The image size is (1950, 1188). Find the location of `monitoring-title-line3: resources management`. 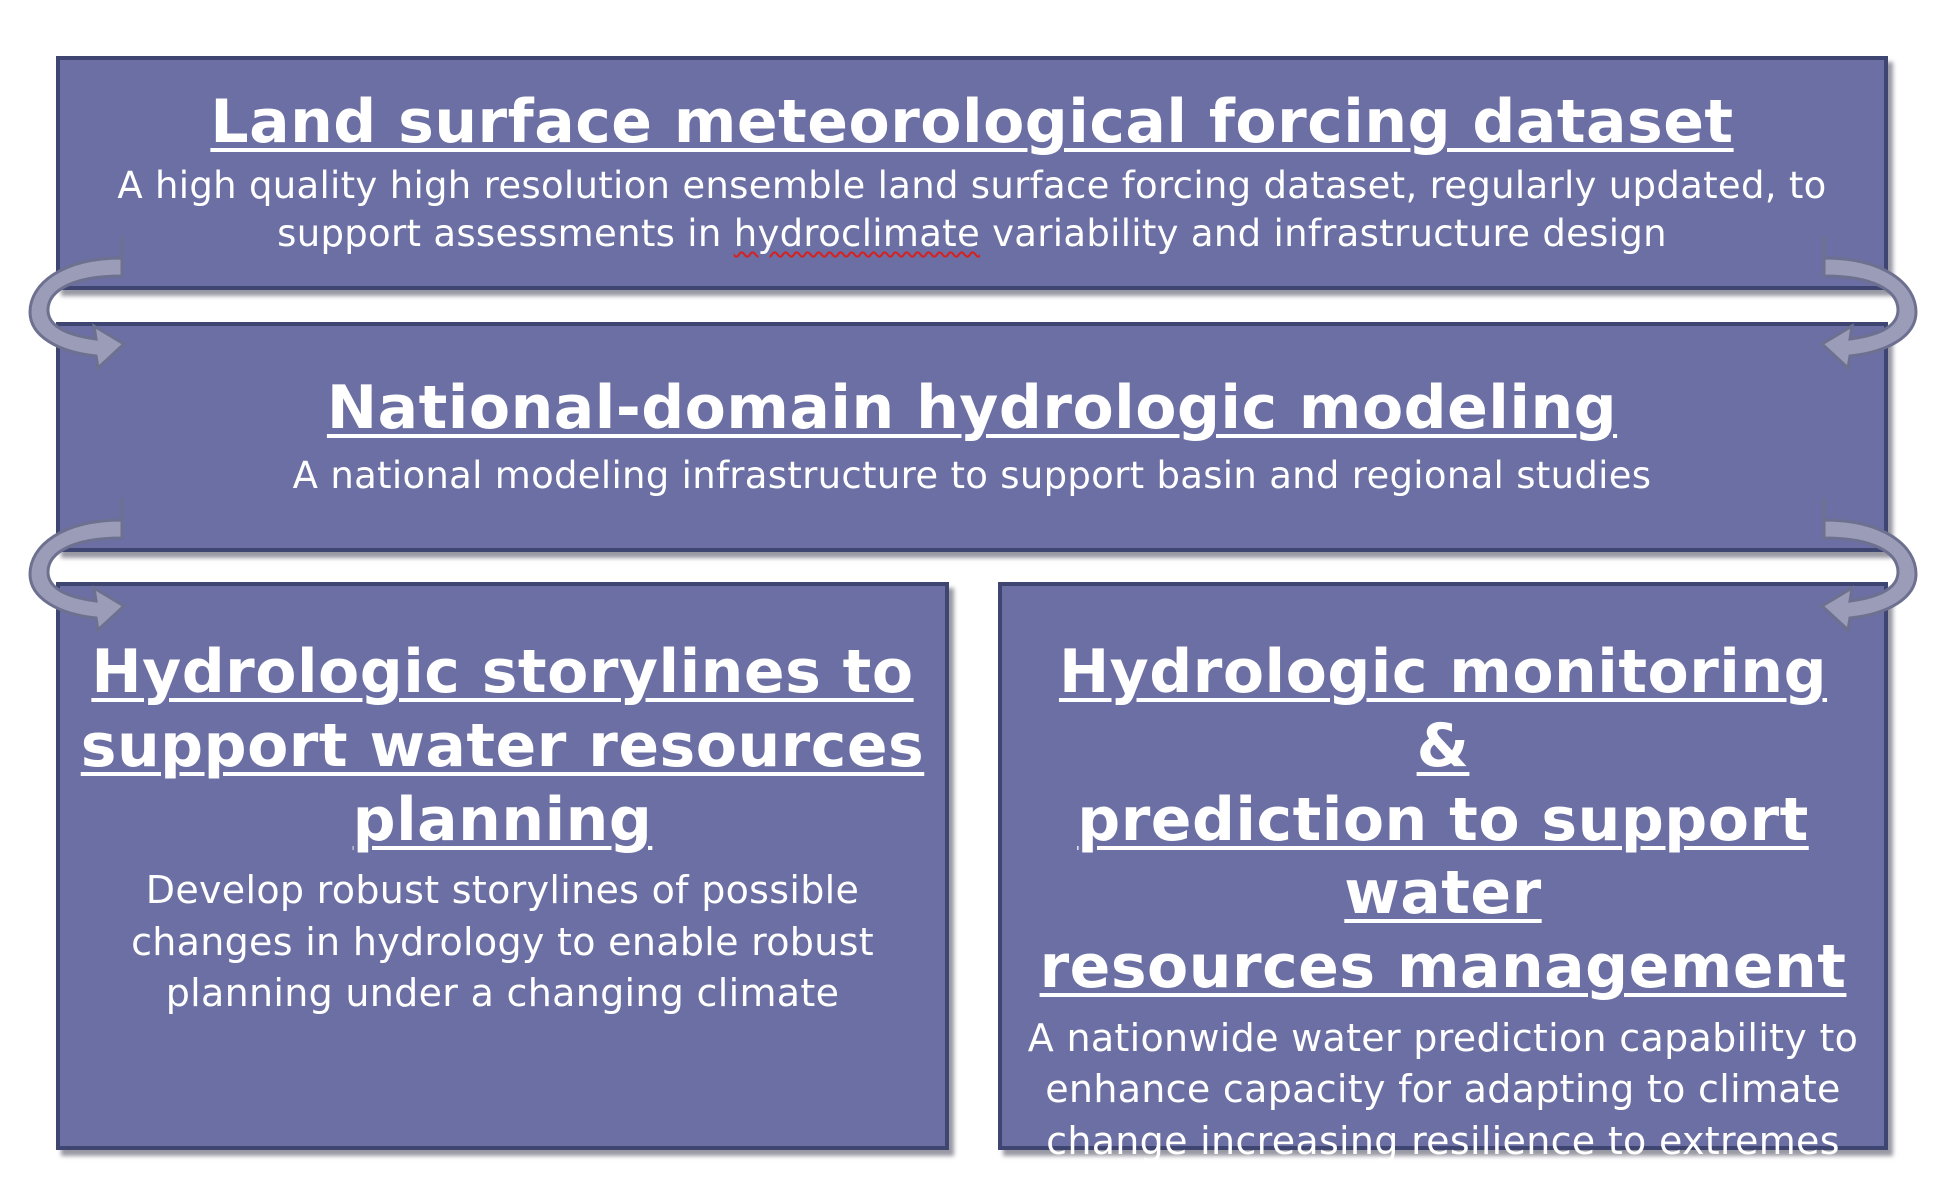

monitoring-title-line3: resources management is located at coordinates (1443, 967).